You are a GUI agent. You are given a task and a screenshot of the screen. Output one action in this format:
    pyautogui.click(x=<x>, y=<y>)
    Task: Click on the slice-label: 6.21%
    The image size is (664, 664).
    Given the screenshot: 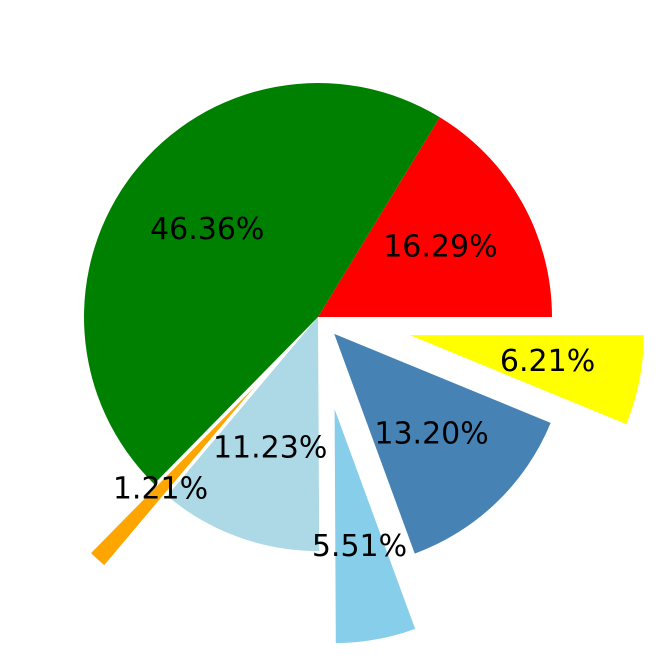 What is the action you would take?
    pyautogui.click(x=547, y=361)
    